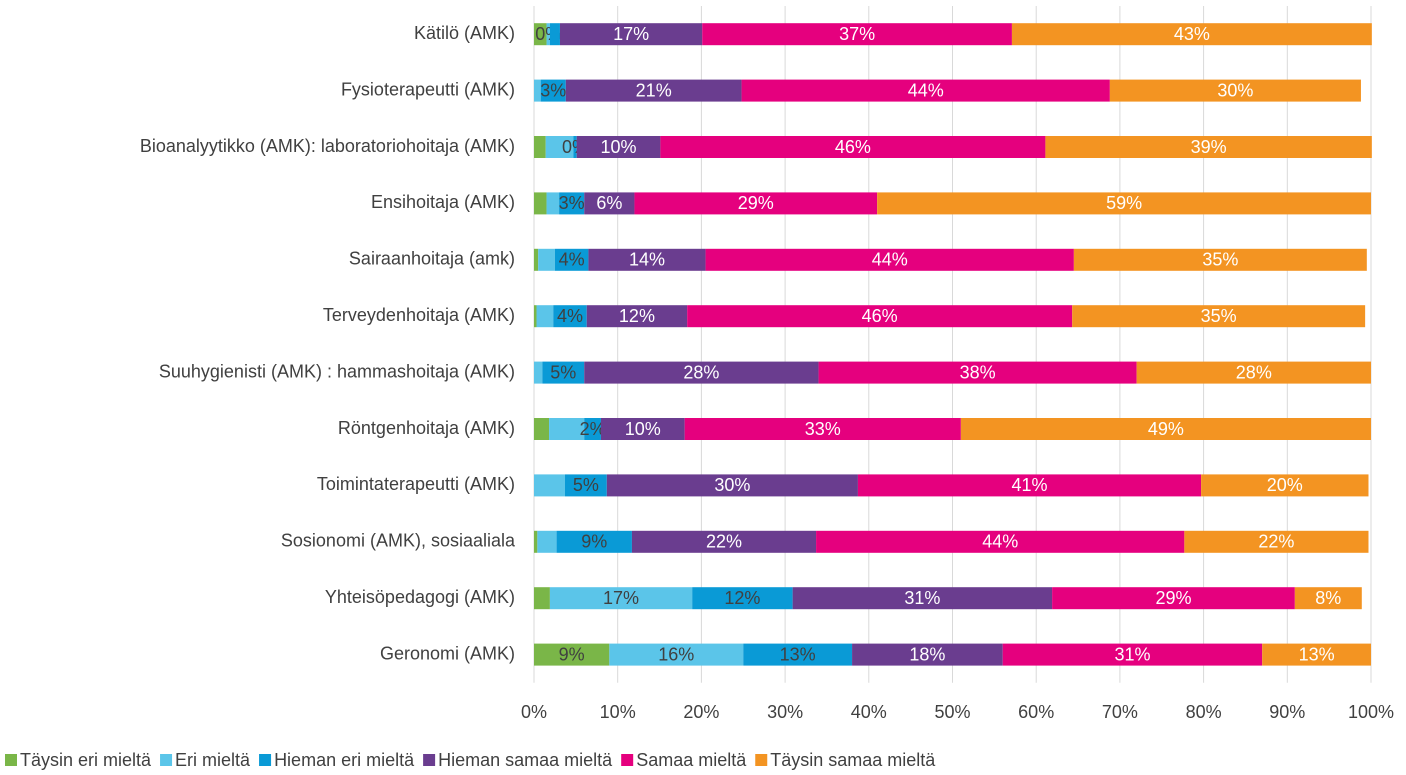 The width and height of the screenshot is (1406, 775). I want to click on value-label: 22%, so click(1276, 542).